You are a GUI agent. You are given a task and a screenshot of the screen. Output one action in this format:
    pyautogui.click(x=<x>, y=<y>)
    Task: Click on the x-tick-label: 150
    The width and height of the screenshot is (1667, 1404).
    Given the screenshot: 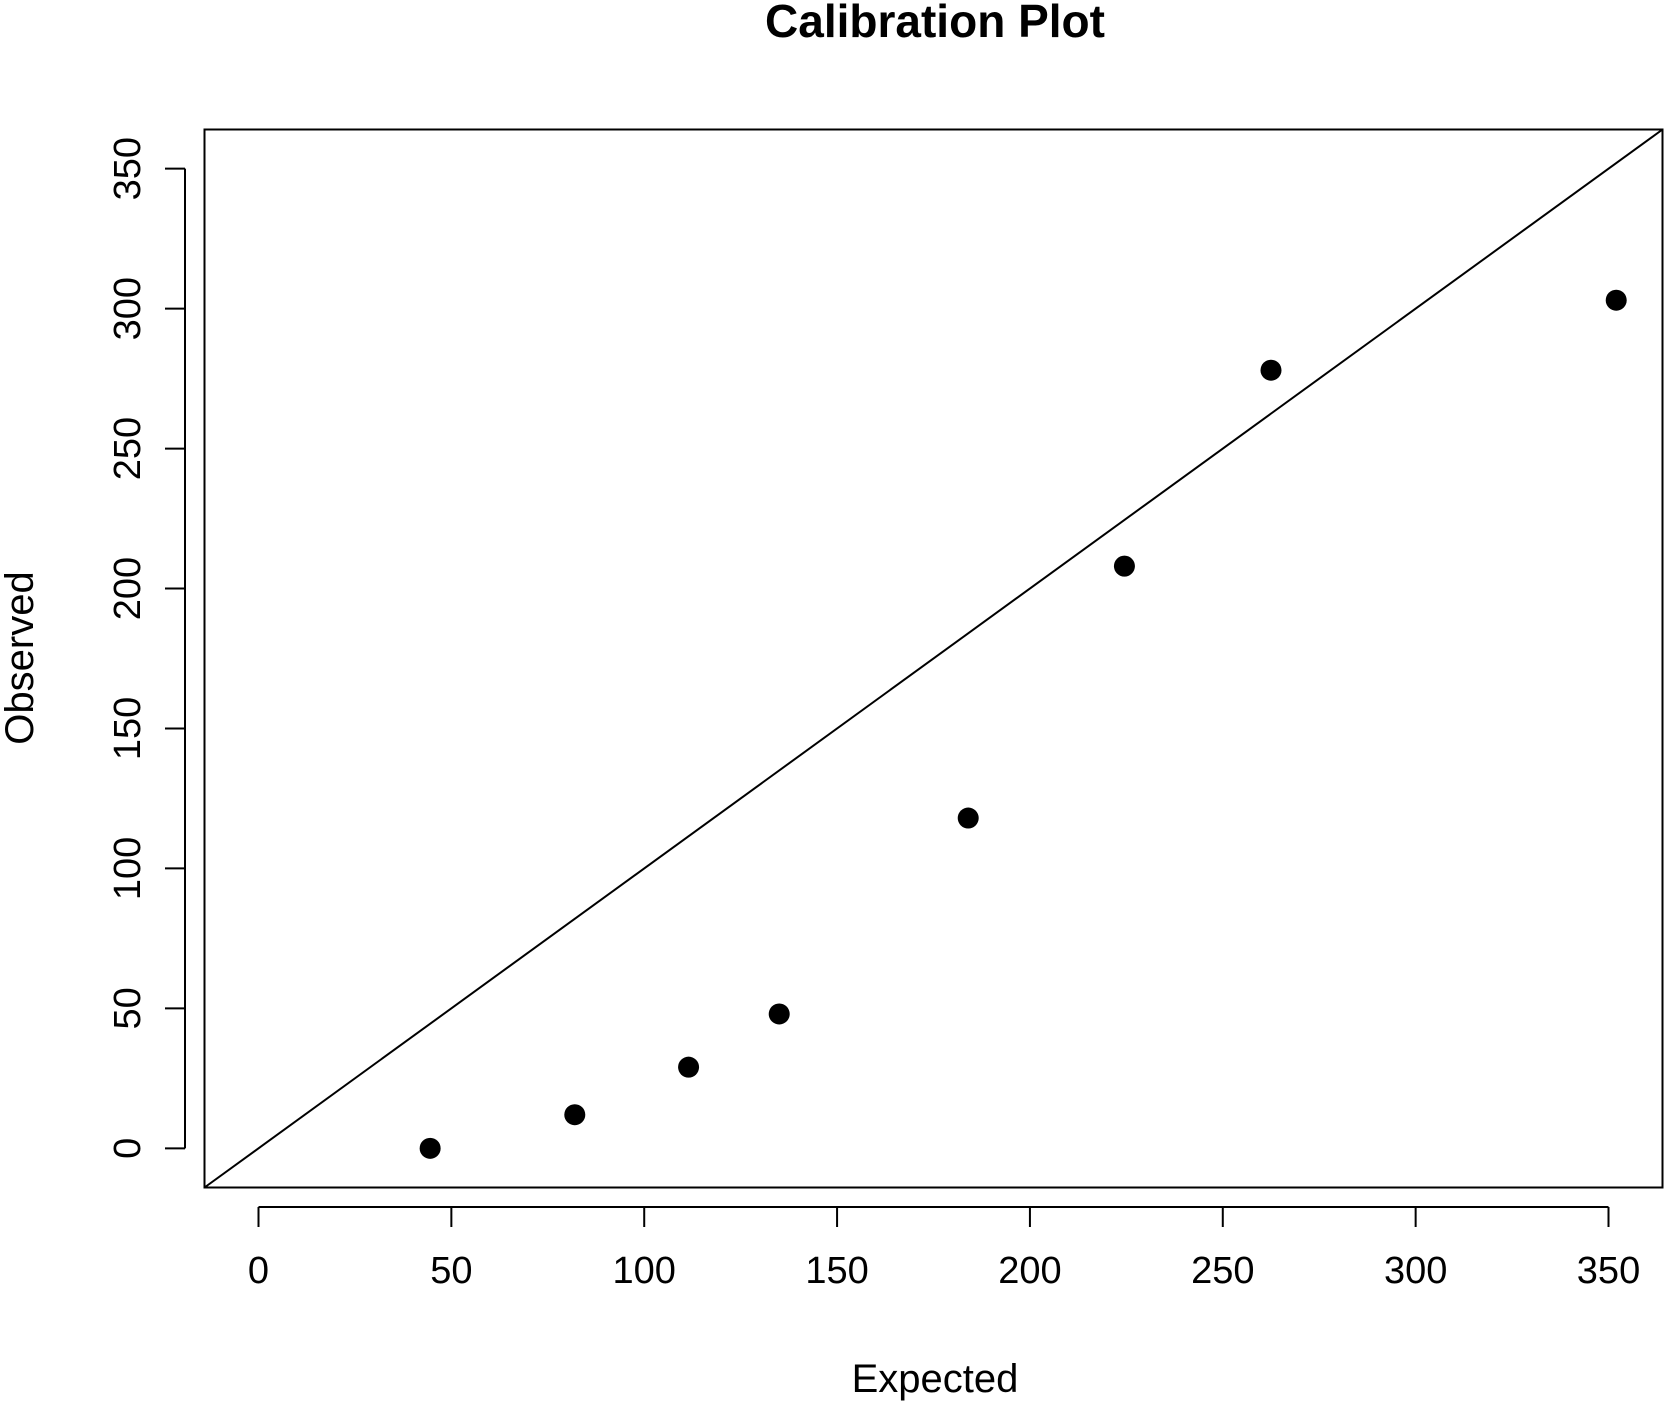 What is the action you would take?
    pyautogui.click(x=836, y=1271)
    